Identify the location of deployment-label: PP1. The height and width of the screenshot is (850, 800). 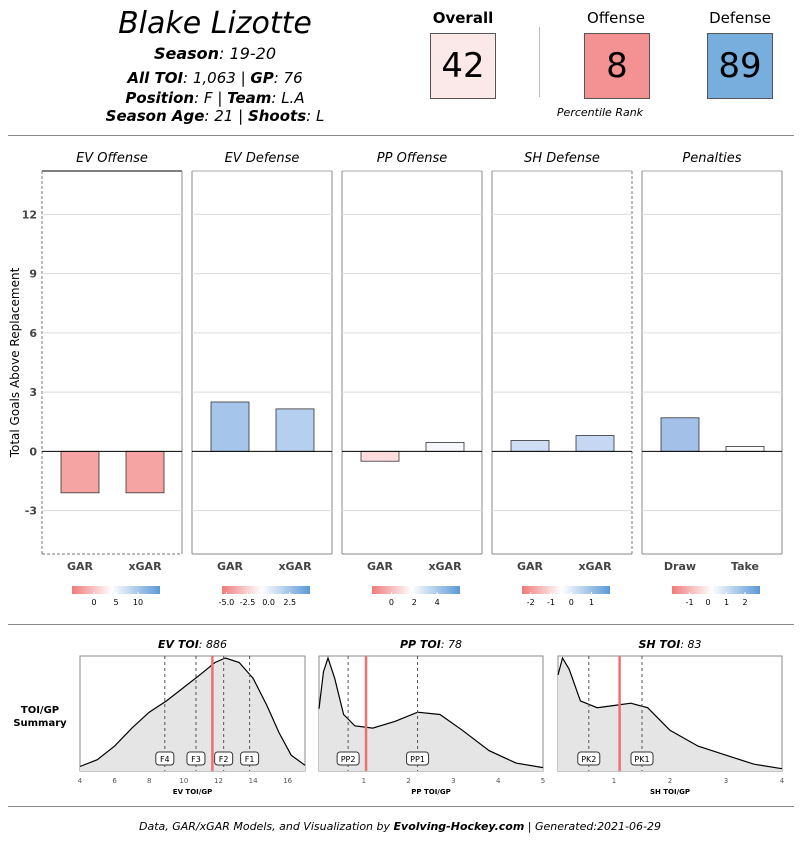
(417, 759).